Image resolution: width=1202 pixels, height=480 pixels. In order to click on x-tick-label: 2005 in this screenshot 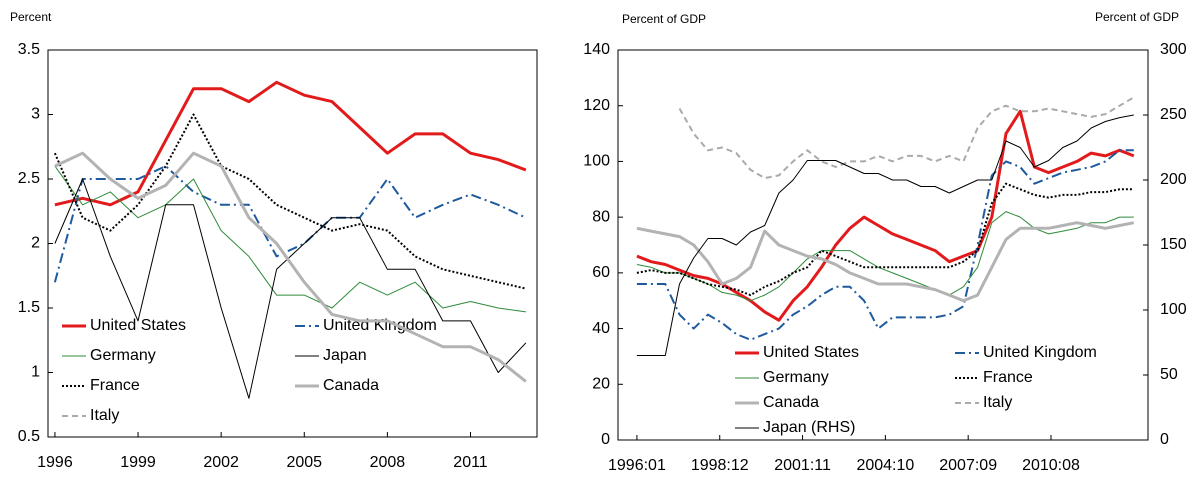, I will do `click(304, 462)`.